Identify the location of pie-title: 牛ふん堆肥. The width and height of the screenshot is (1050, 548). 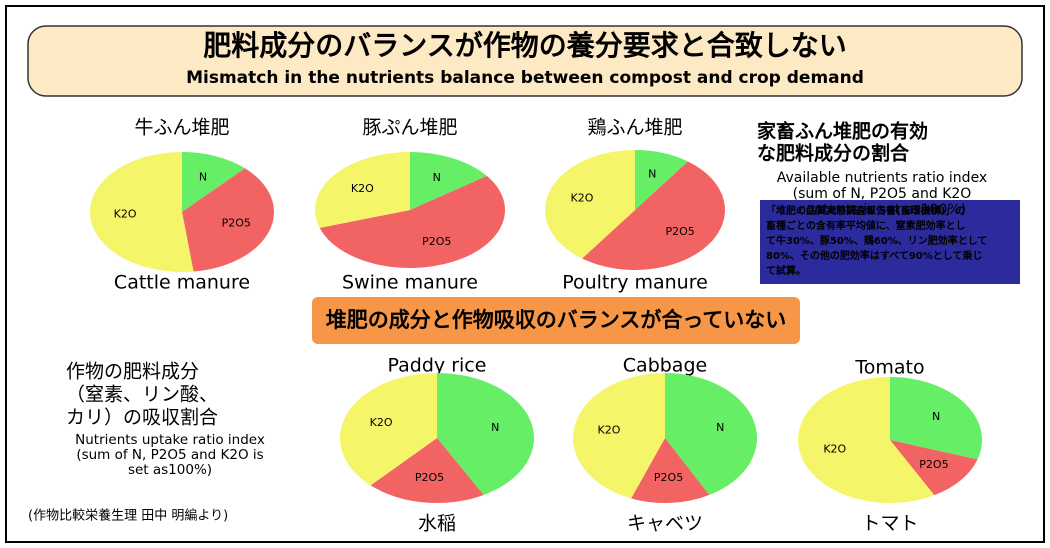
(181, 128).